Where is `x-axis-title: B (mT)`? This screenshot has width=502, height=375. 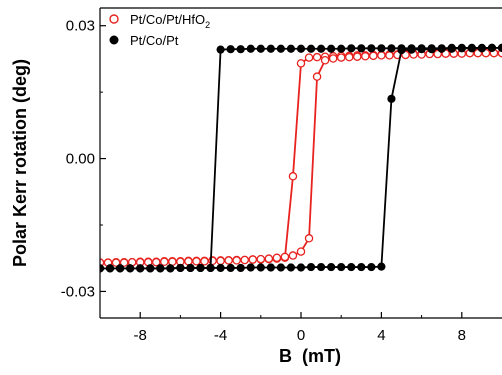 x-axis-title: B (mT) is located at coordinates (310, 356).